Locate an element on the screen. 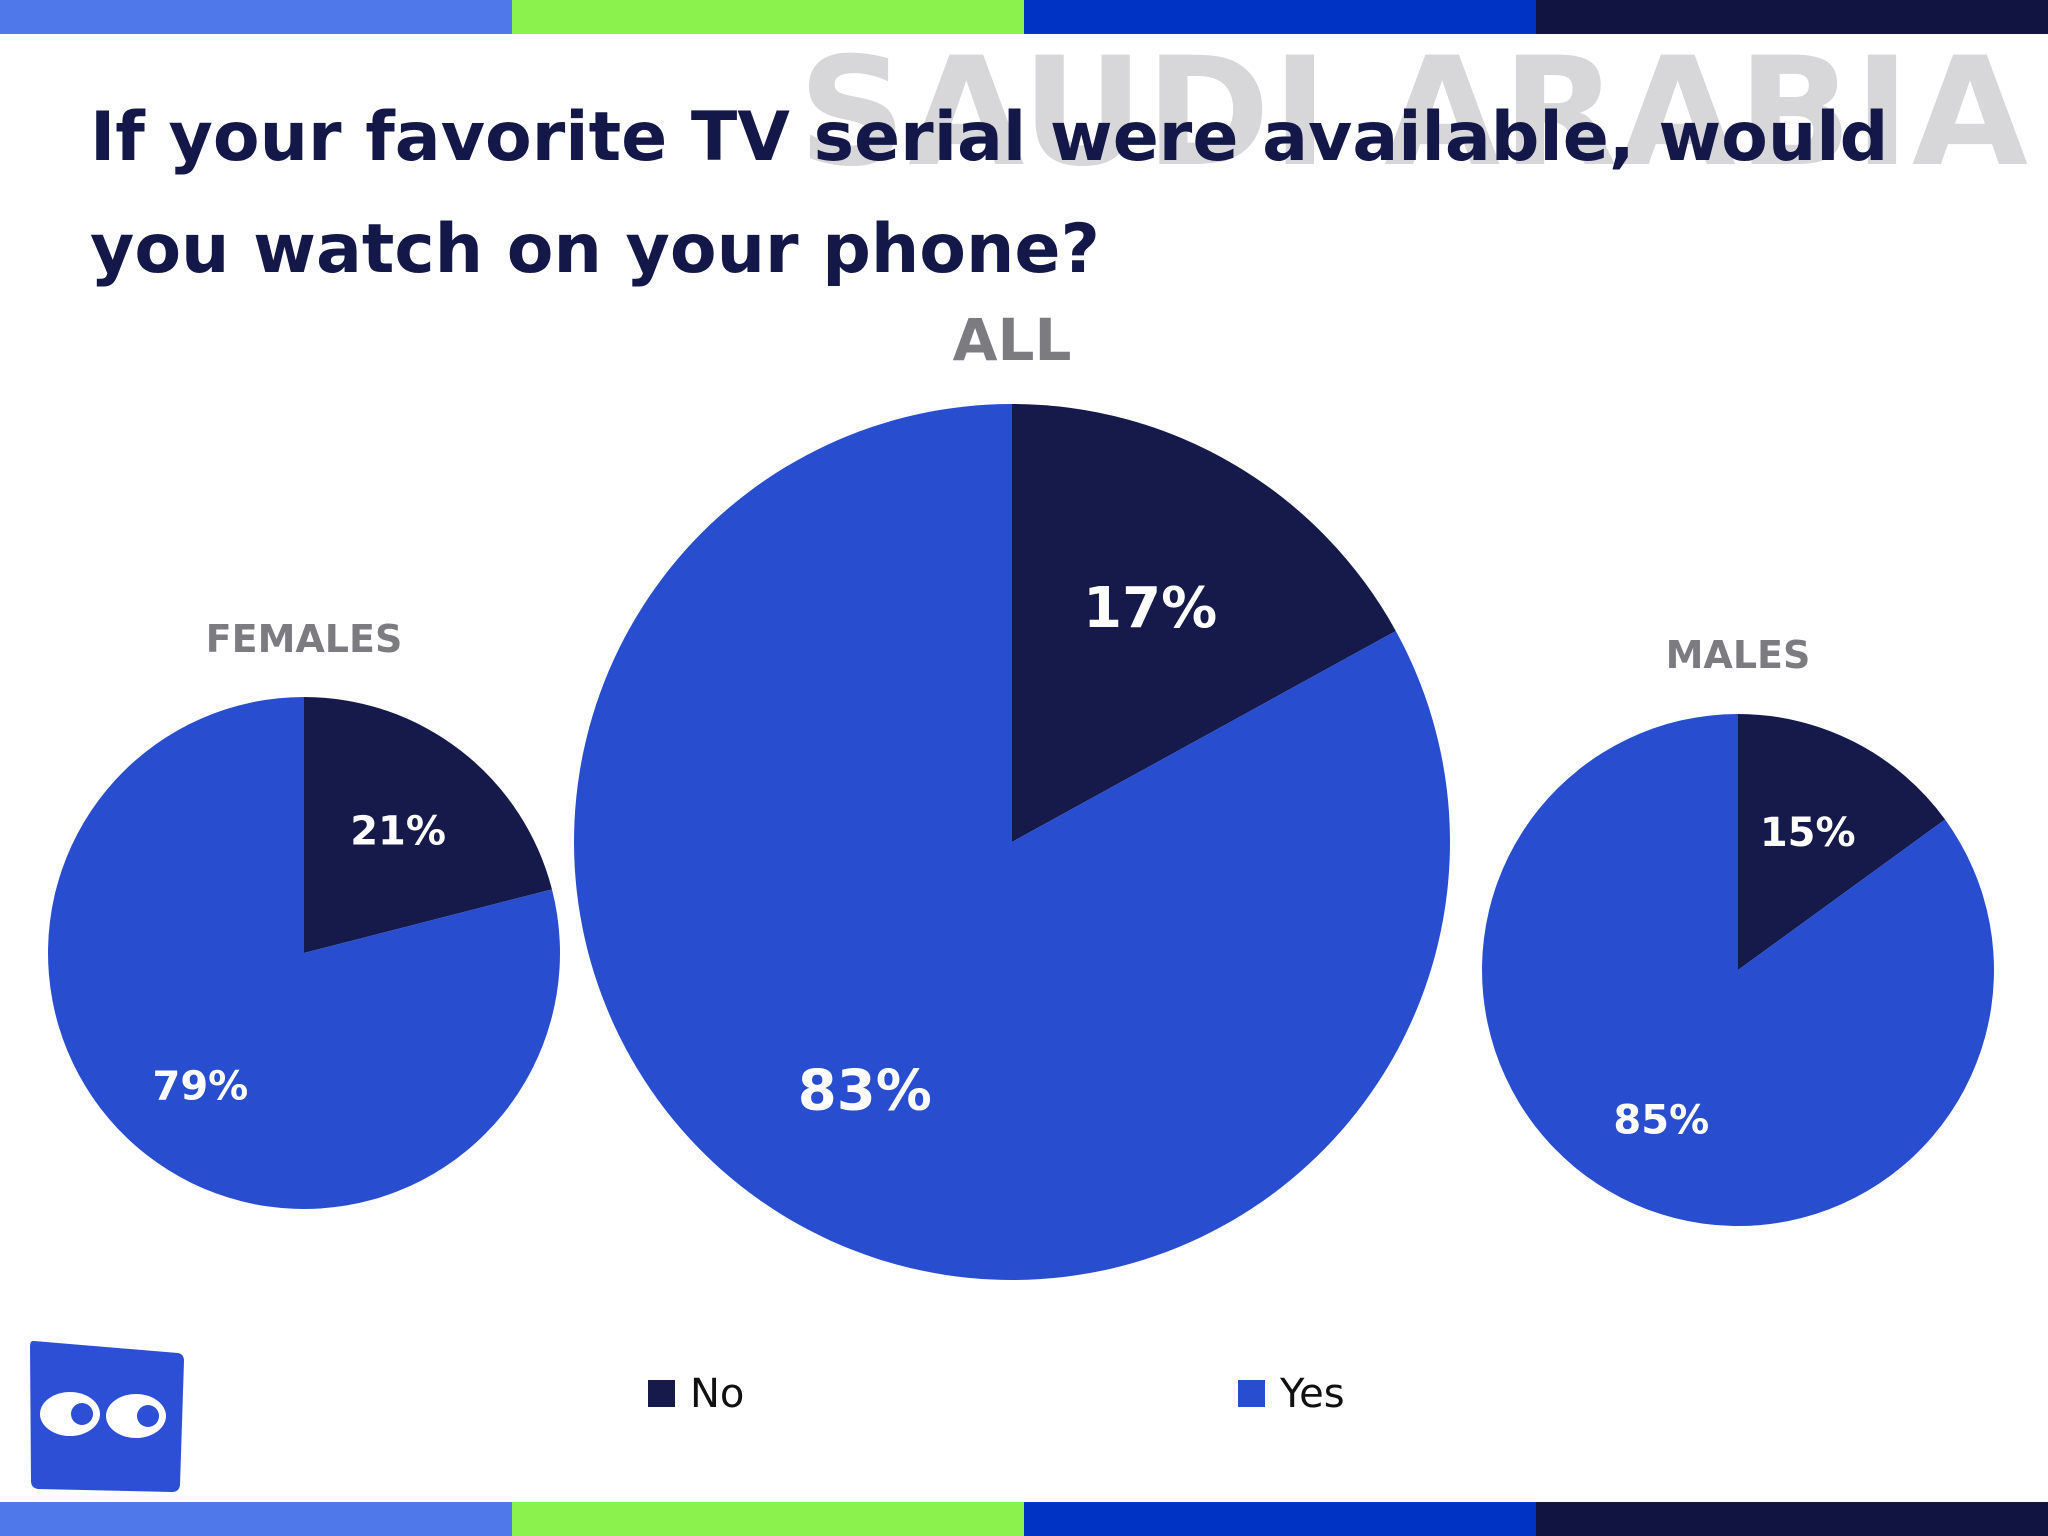  data-label-yes: 79% is located at coordinates (201, 1087).